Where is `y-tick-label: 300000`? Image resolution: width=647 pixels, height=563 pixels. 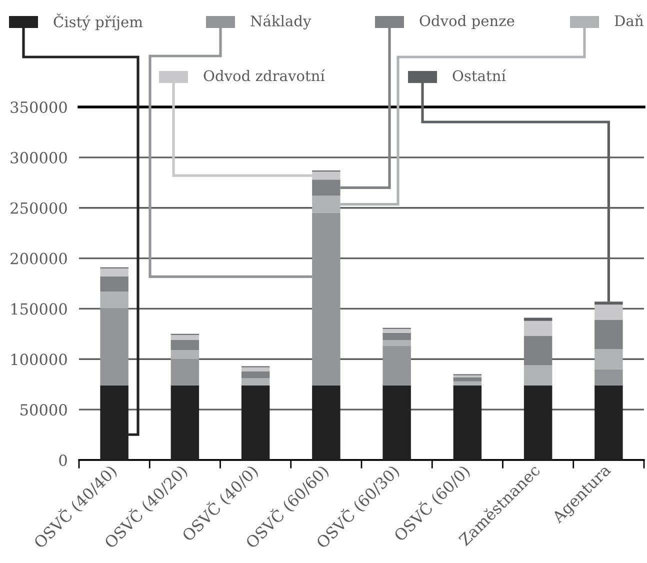
y-tick-label: 300000 is located at coordinates (38, 158).